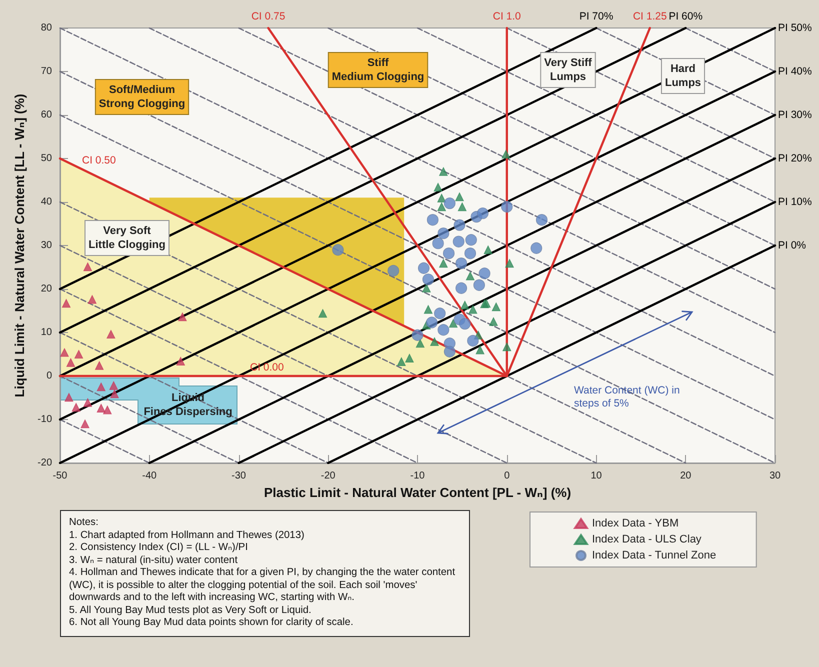 The image size is (819, 667). Describe the element at coordinates (795, 72) in the screenshot. I see `series-label: PI 40%` at that location.